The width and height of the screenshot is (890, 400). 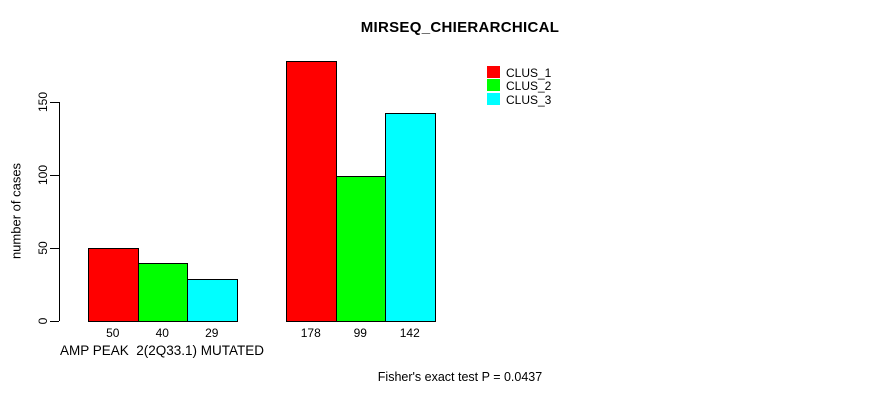 What do you see at coordinates (162, 333) in the screenshot?
I see `bar-value-label: 40` at bounding box center [162, 333].